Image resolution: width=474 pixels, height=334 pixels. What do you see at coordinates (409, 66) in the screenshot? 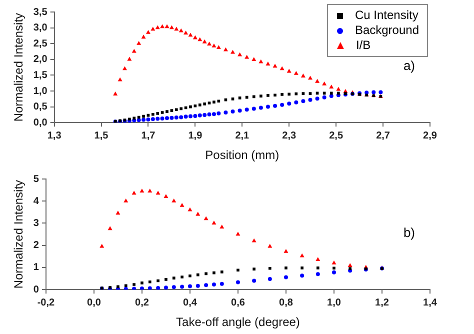
I see `annotation: a)` at bounding box center [409, 66].